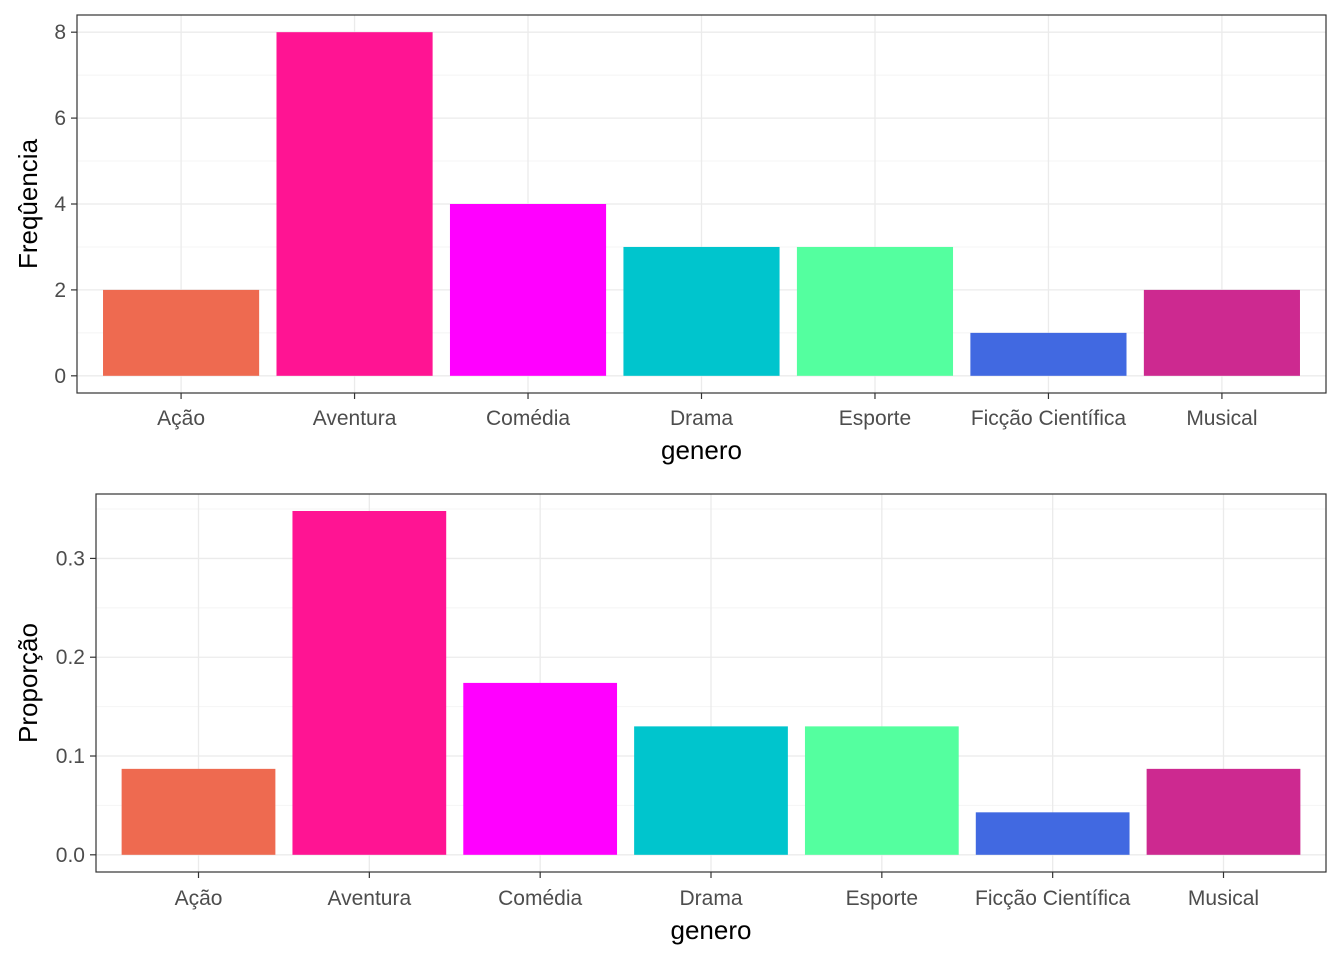  I want to click on y-axis-title: Freqûencia, so click(28, 203).